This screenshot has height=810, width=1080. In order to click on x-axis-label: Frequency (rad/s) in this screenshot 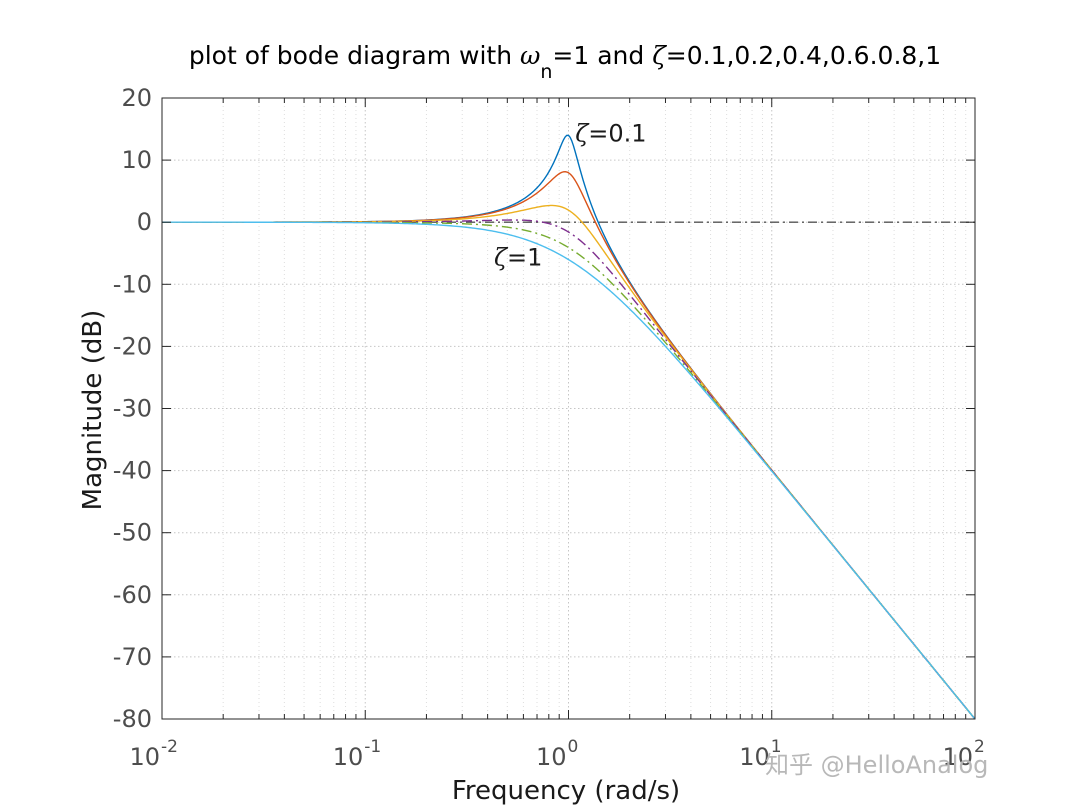, I will do `click(566, 791)`.